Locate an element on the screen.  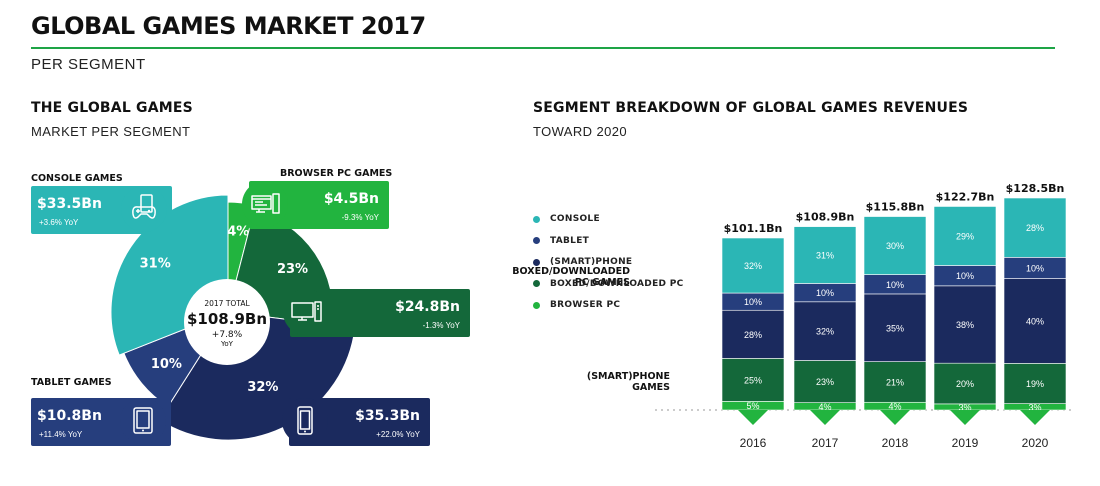
bar-segment-label-tablet-2020: 10% is located at coordinates (1035, 268).